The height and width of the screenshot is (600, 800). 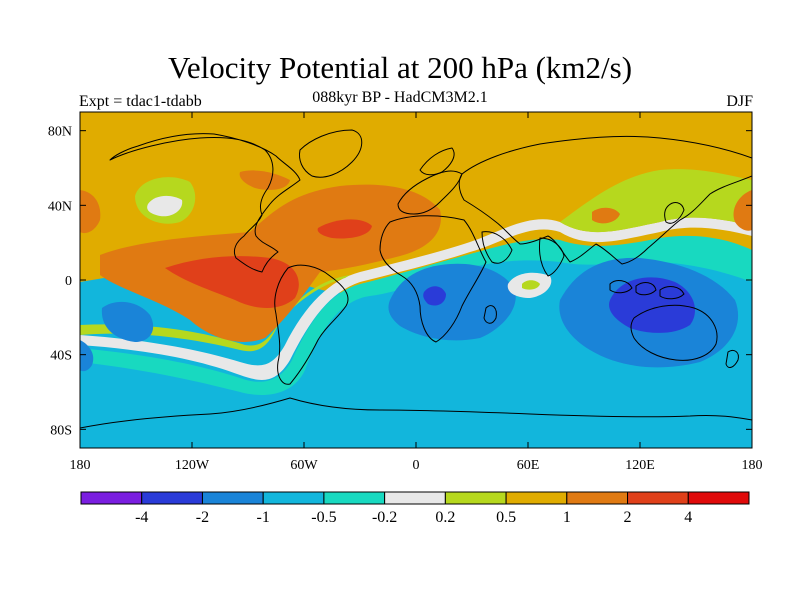 What do you see at coordinates (628, 517) in the screenshot?
I see `colorbar-label: 2` at bounding box center [628, 517].